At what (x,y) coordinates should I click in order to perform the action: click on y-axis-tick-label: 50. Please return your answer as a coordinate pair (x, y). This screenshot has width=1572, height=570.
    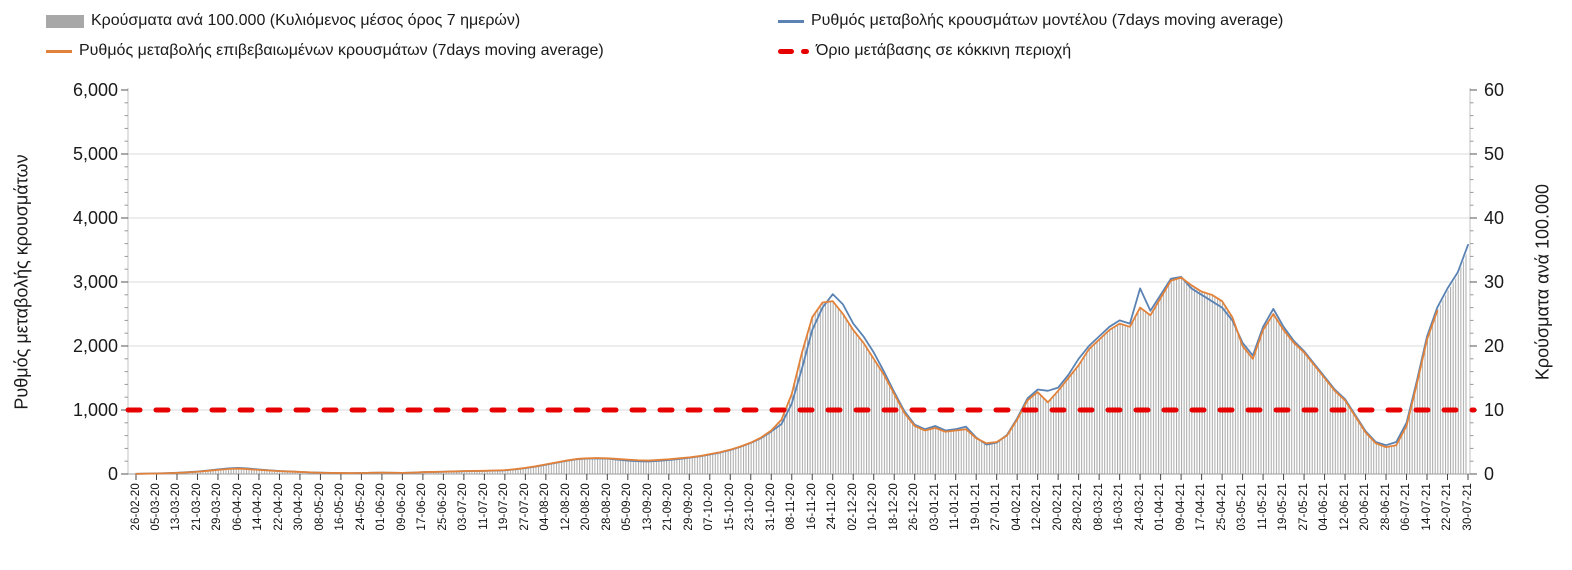
    Looking at the image, I should click on (1494, 154).